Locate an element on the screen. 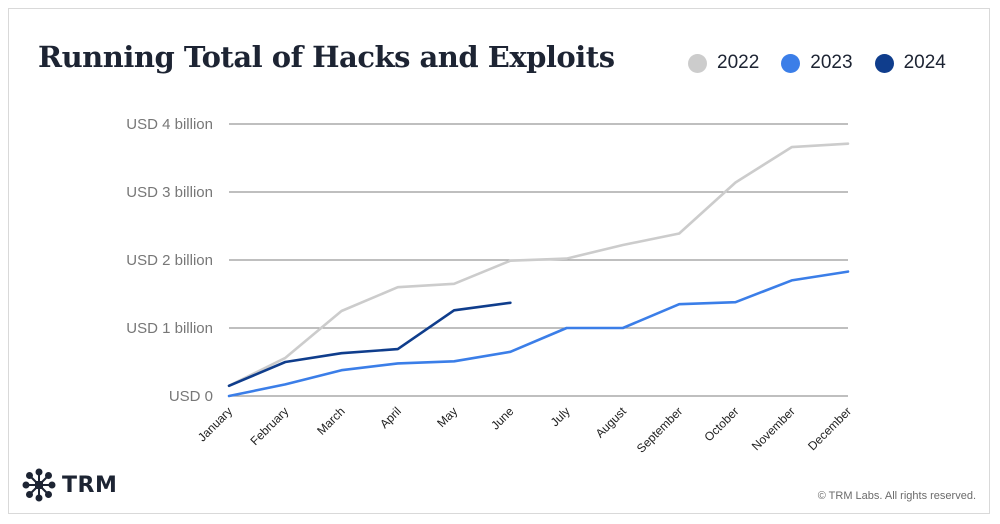 The width and height of the screenshot is (1000, 524). copyright-notice: © TRM Labs. All rights reserved. is located at coordinates (896, 496).